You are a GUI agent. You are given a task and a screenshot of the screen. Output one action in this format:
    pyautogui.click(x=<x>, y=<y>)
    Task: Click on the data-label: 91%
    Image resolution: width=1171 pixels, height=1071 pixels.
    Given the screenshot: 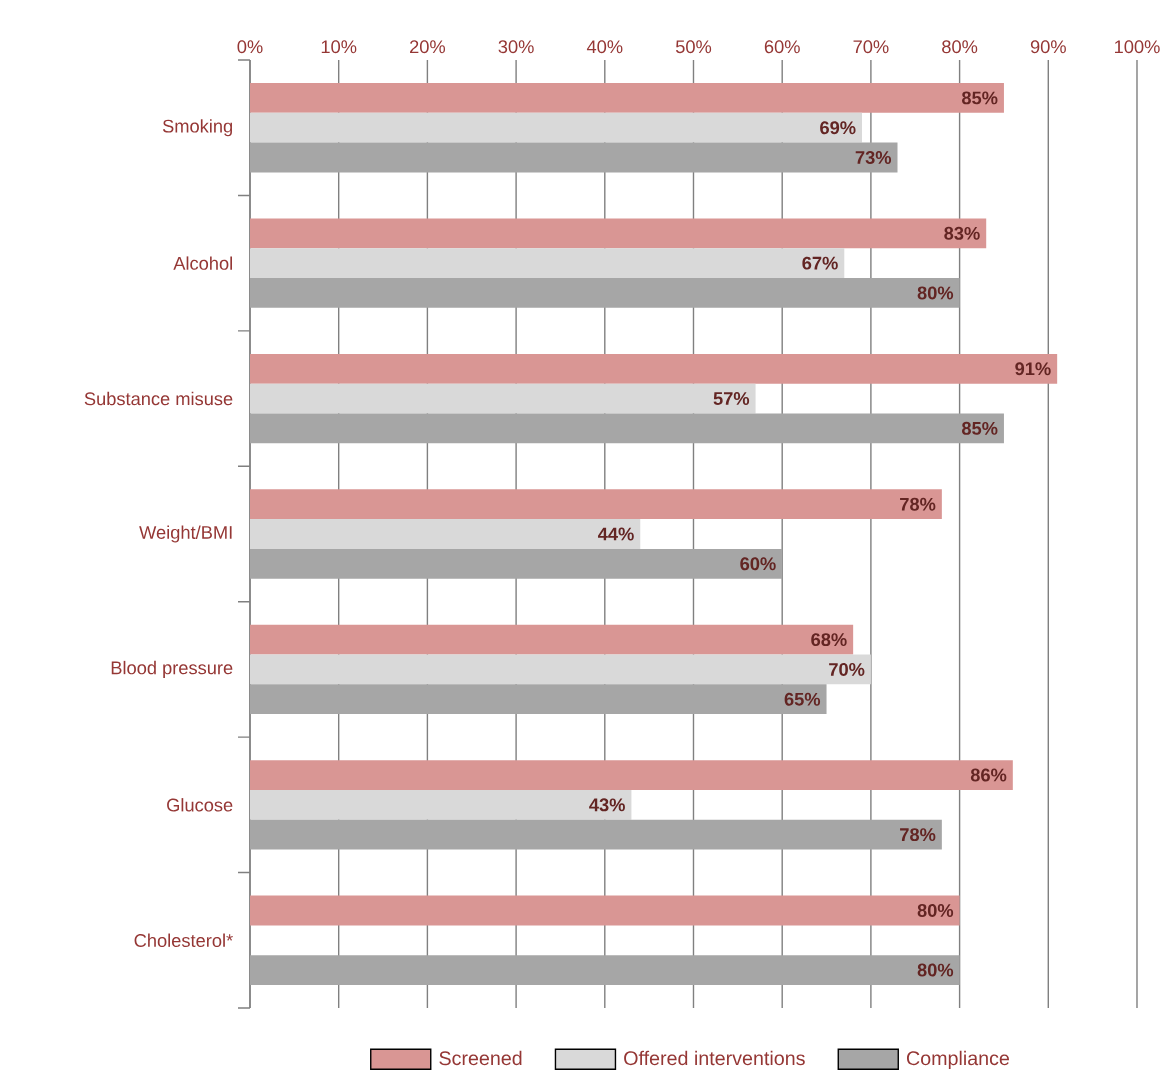 What is the action you would take?
    pyautogui.click(x=1033, y=369)
    